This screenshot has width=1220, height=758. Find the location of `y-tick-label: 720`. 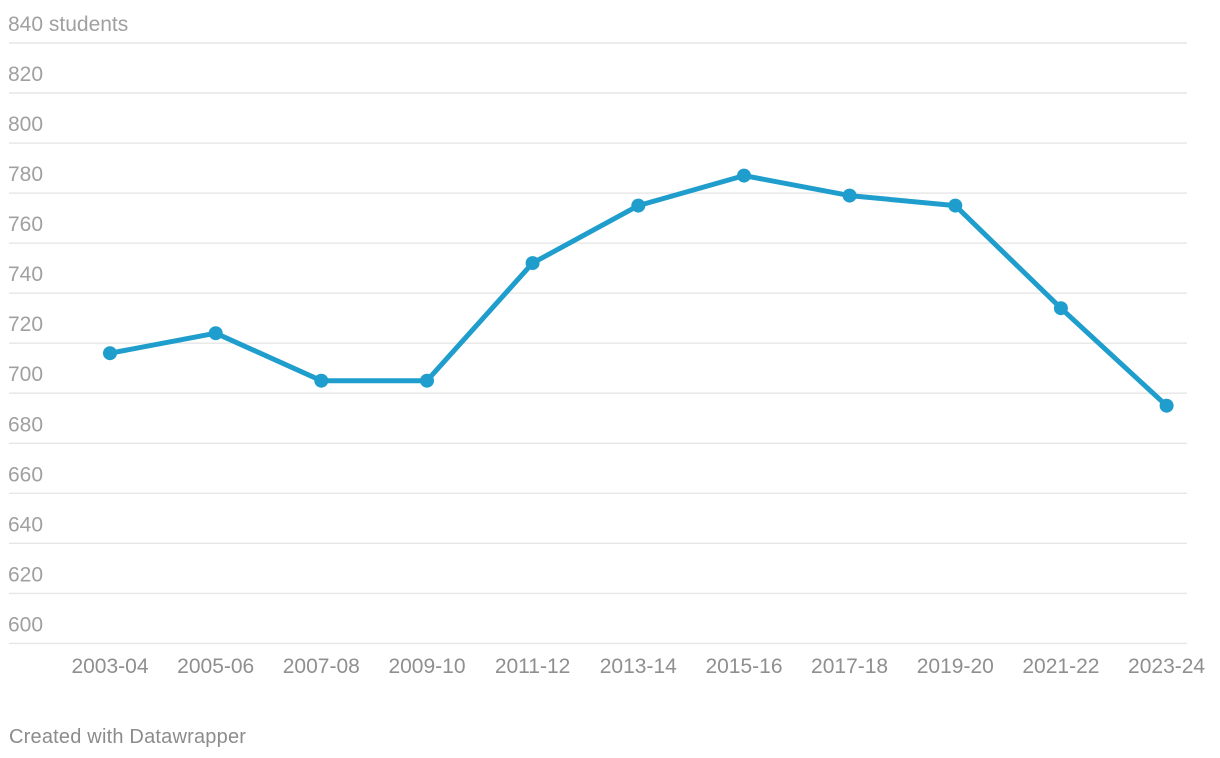

y-tick-label: 720 is located at coordinates (25, 324).